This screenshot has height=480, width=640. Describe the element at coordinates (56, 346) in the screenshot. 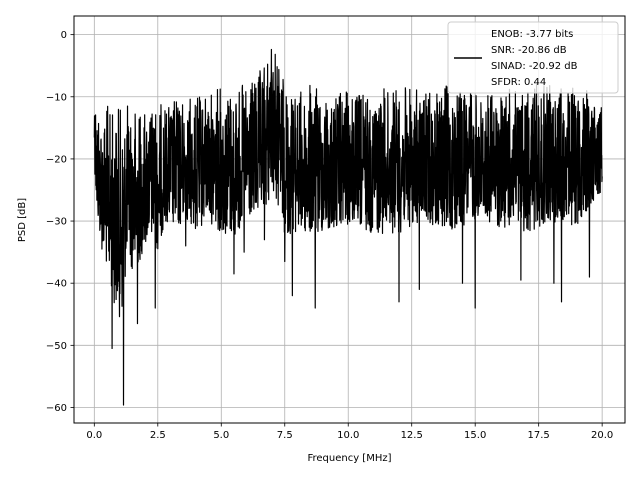

I see `y-tick-label: −50` at that location.